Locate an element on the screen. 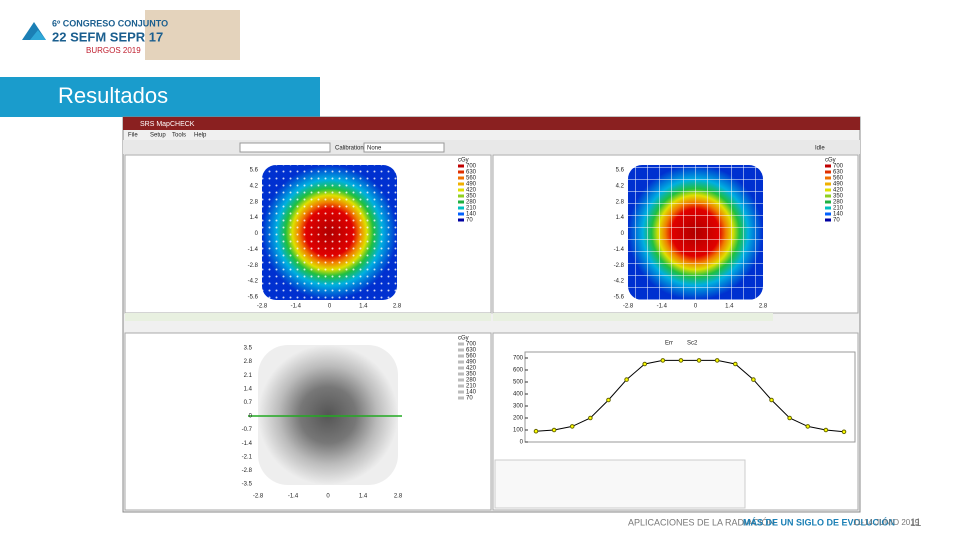 The image size is (960, 540). footer-date: 11-14 JUNIO 2019 is located at coordinates (886, 522).